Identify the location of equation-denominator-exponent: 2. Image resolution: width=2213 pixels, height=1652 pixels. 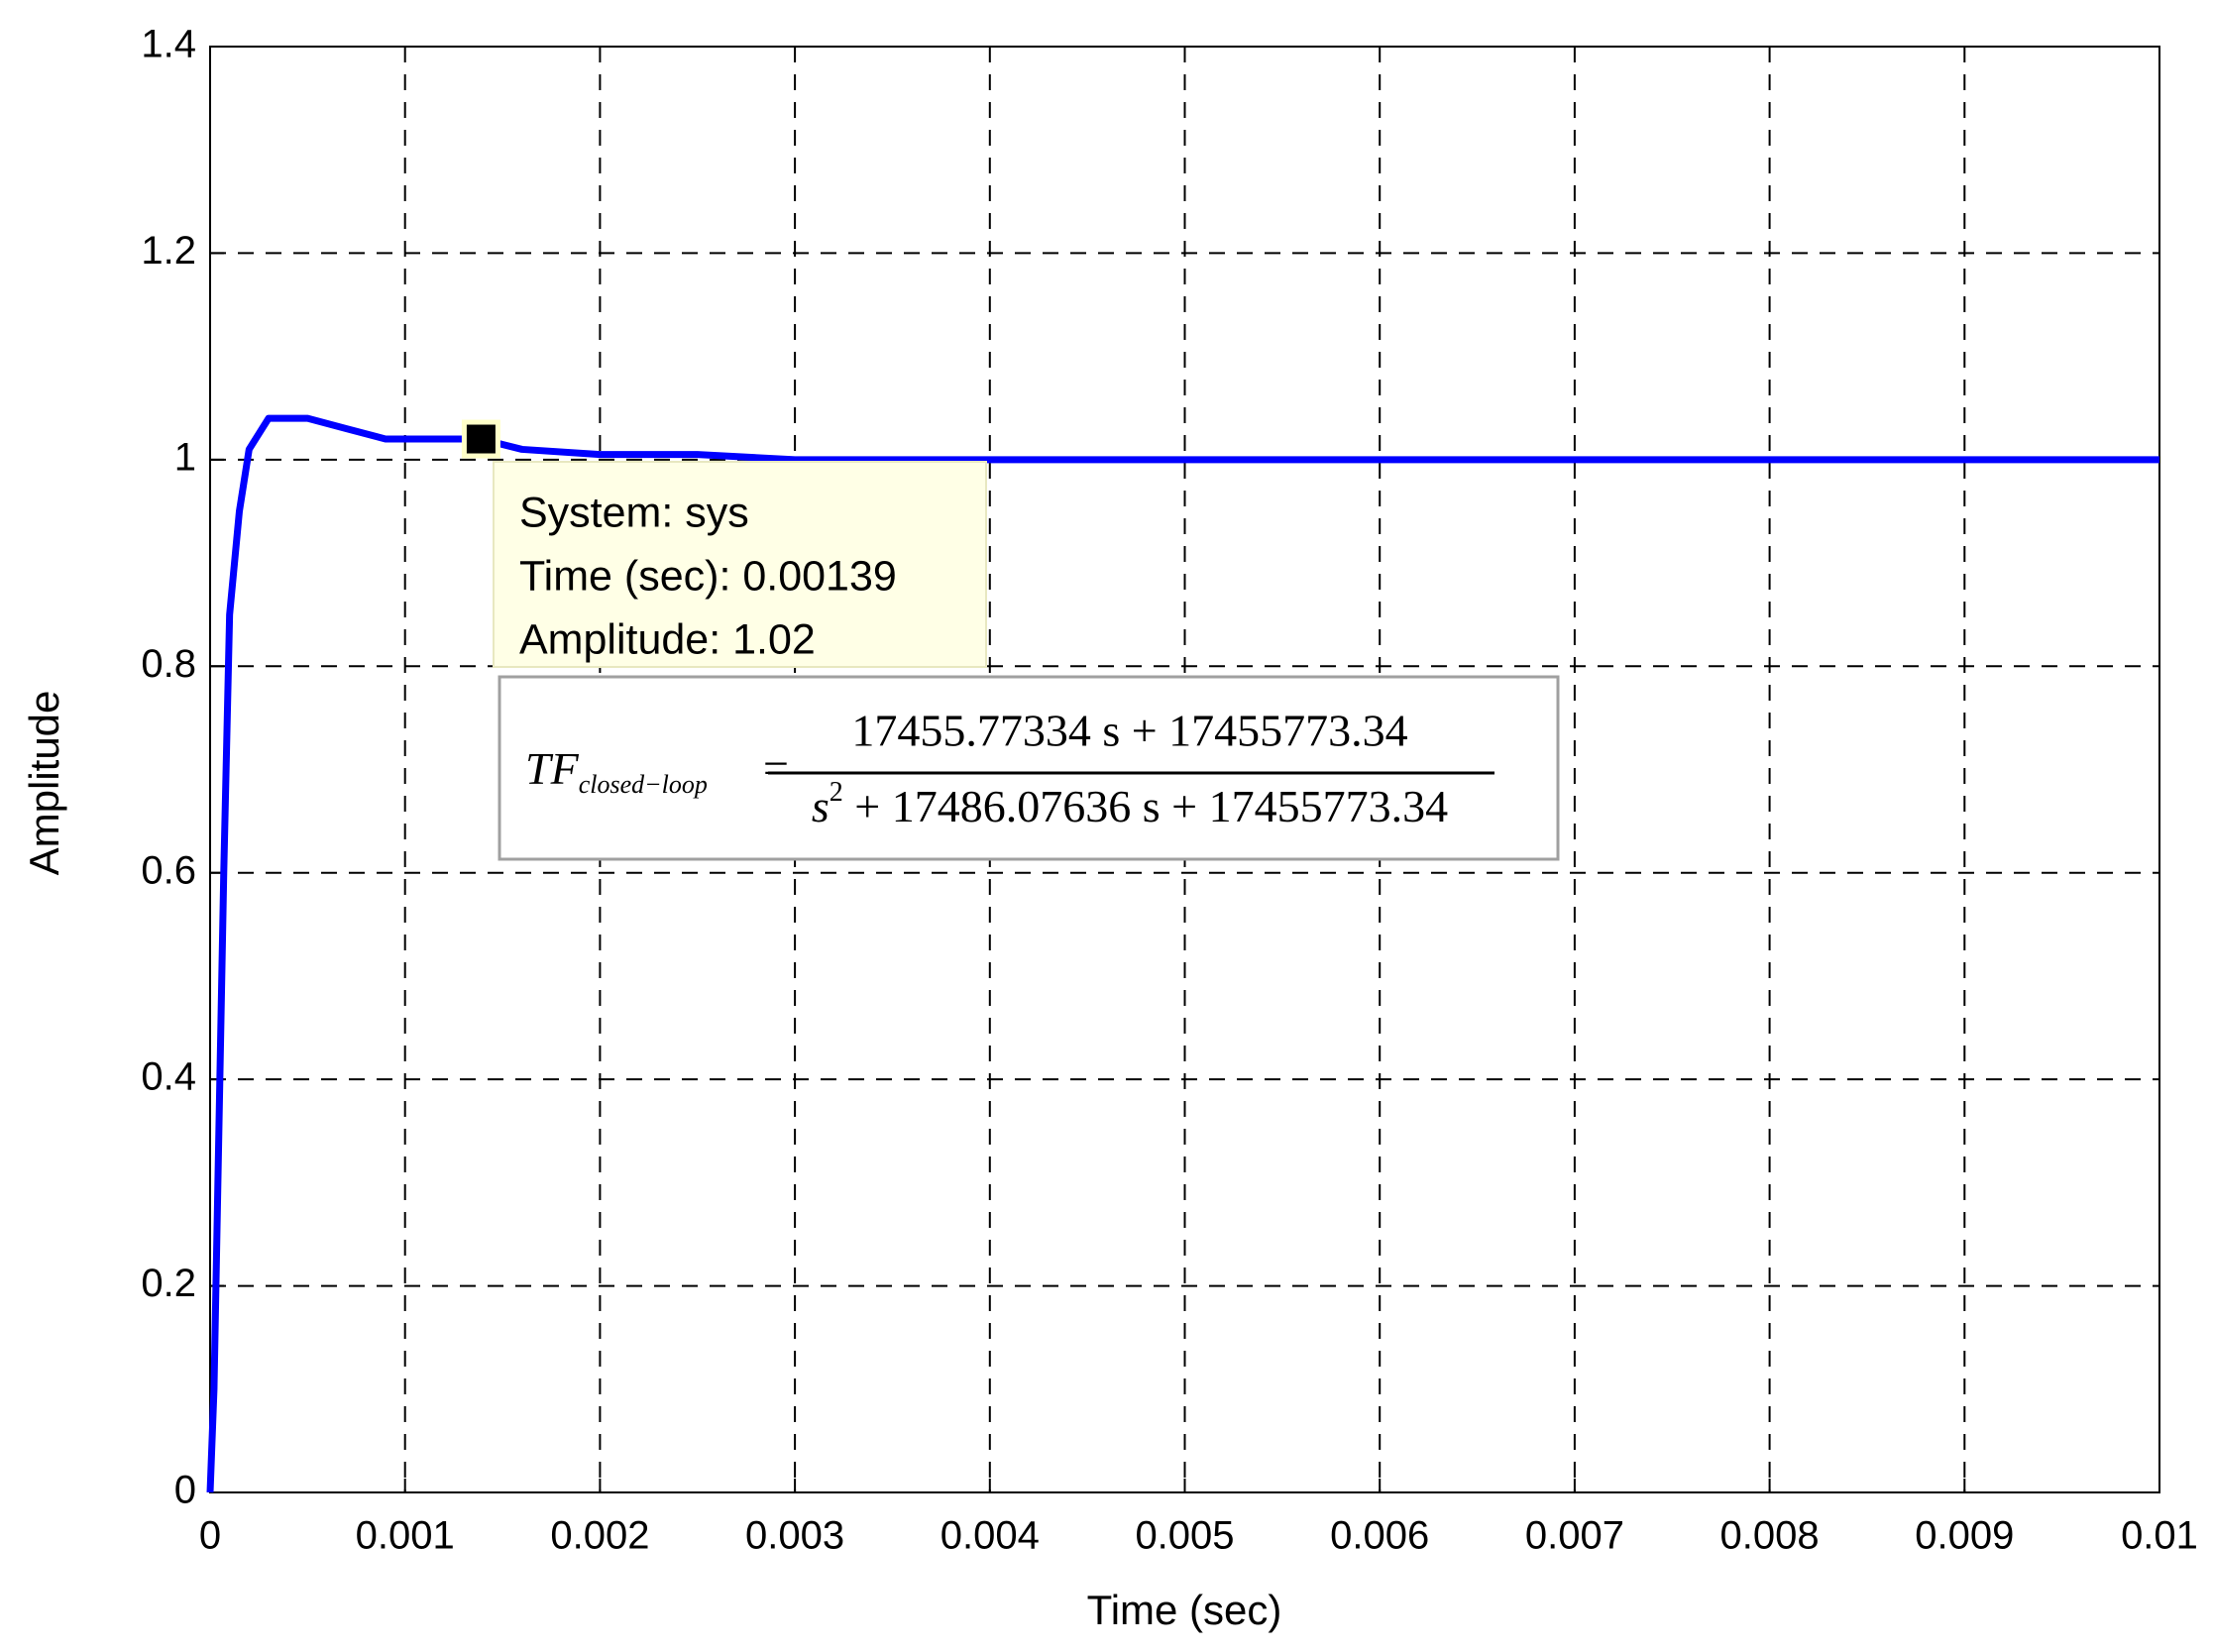
(837, 792).